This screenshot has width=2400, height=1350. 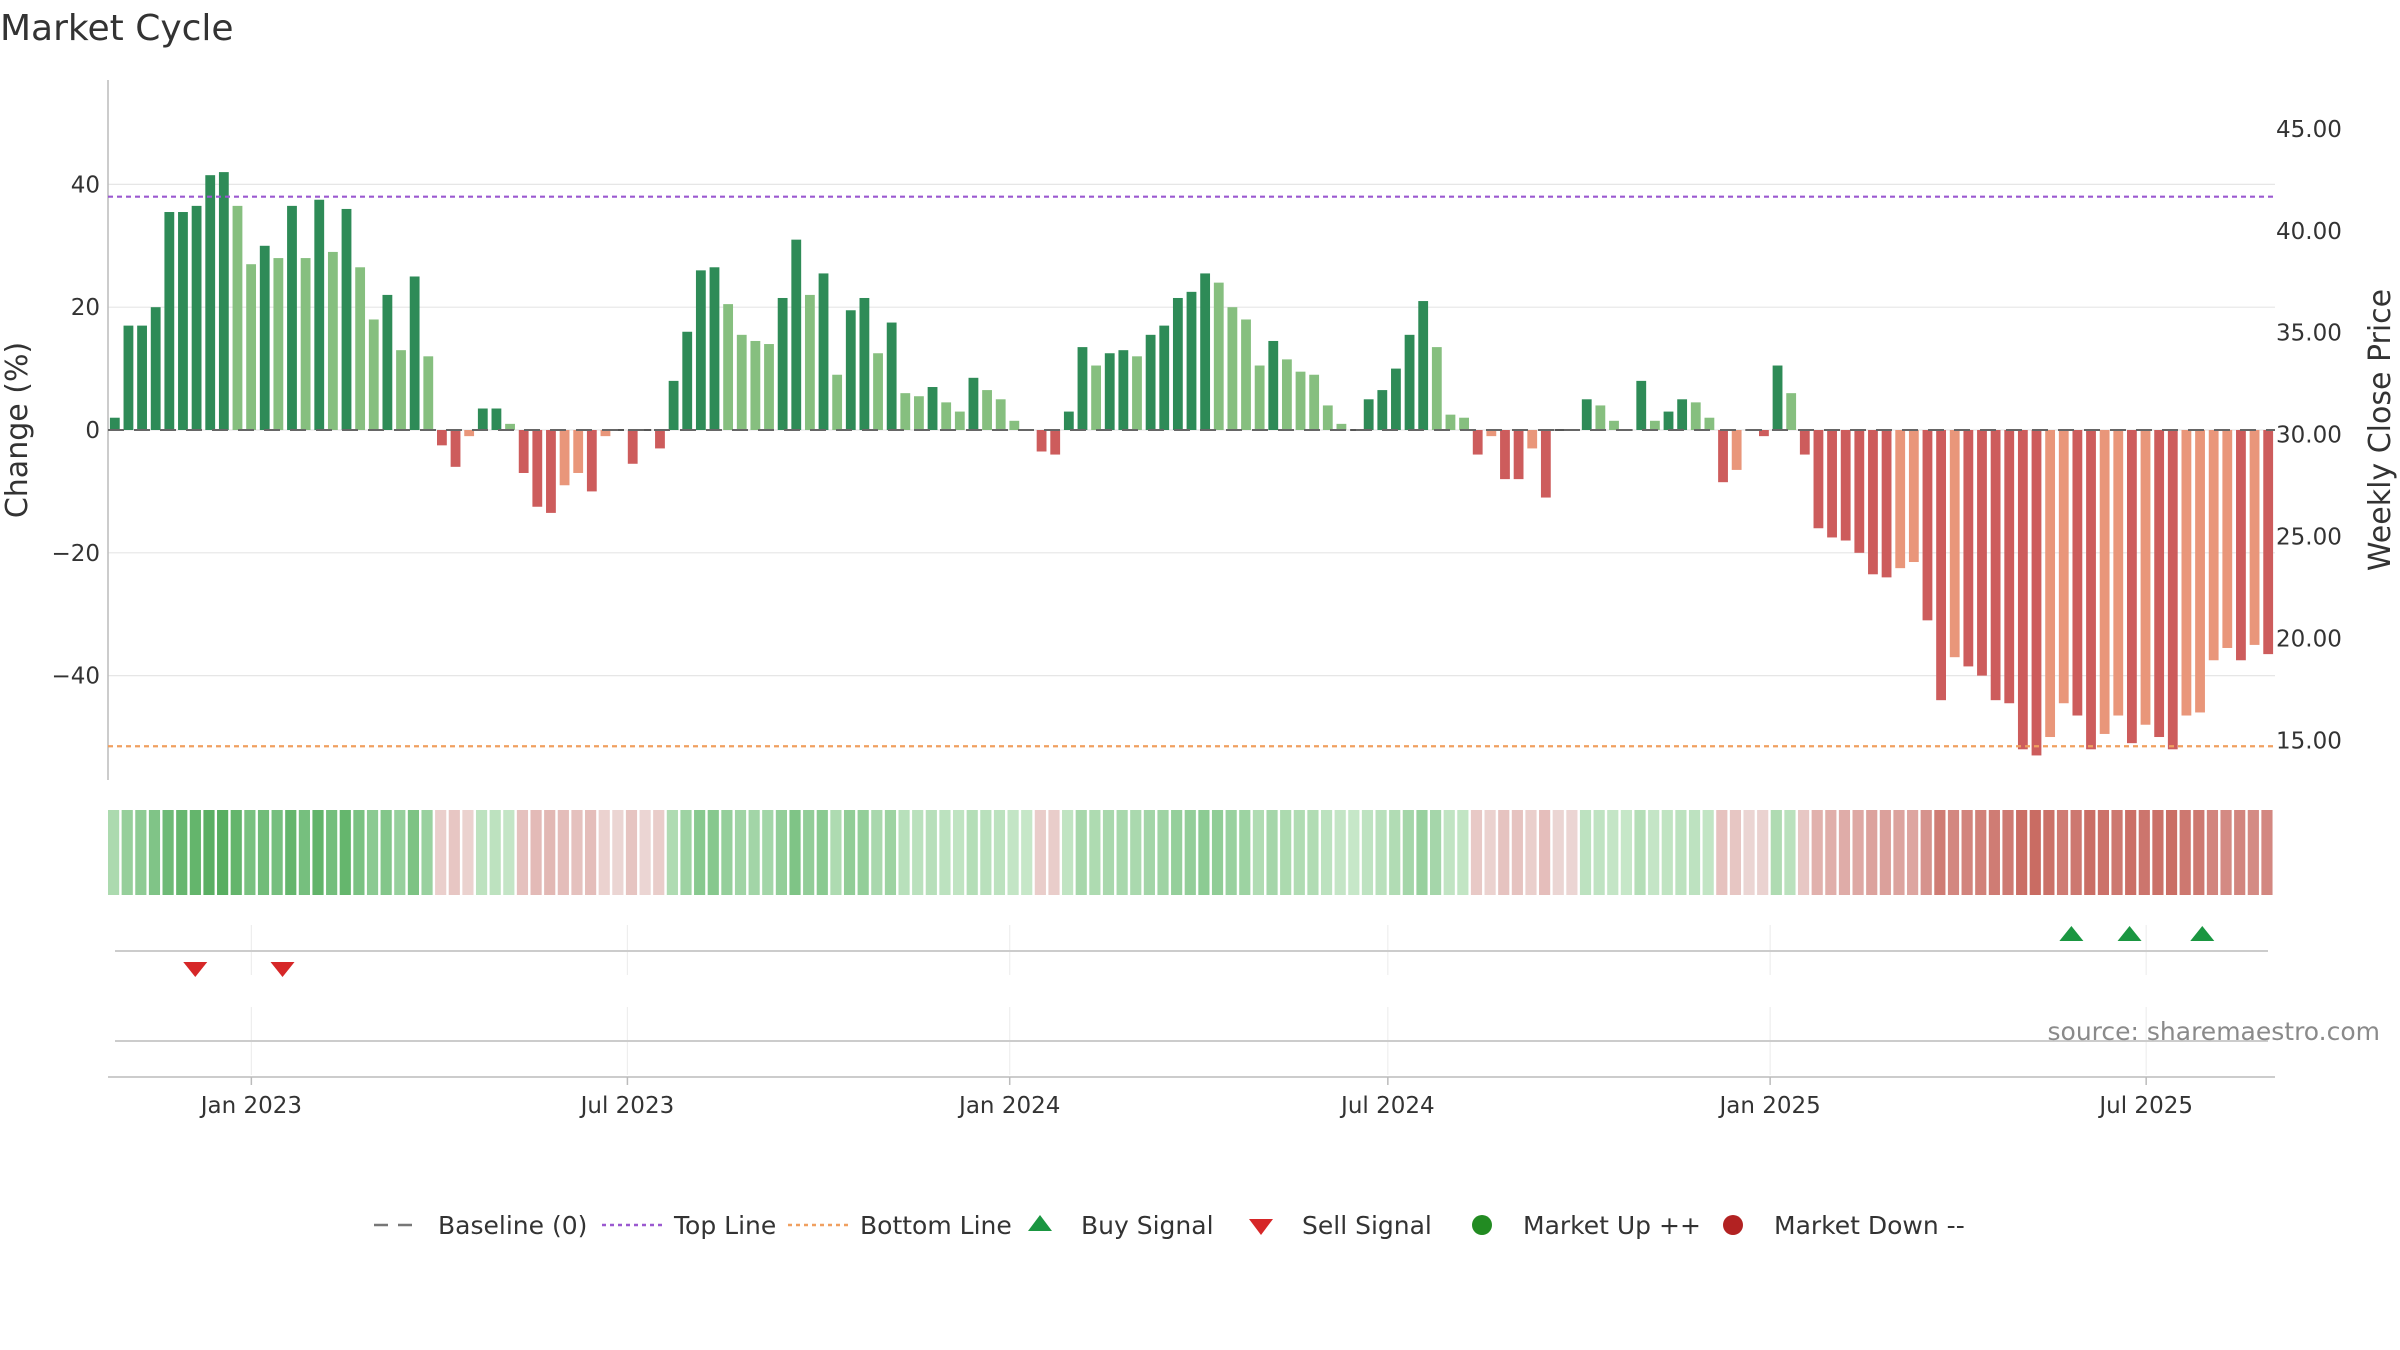 What do you see at coordinates (1733, 1225) in the screenshot?
I see `legend-down-symbol` at bounding box center [1733, 1225].